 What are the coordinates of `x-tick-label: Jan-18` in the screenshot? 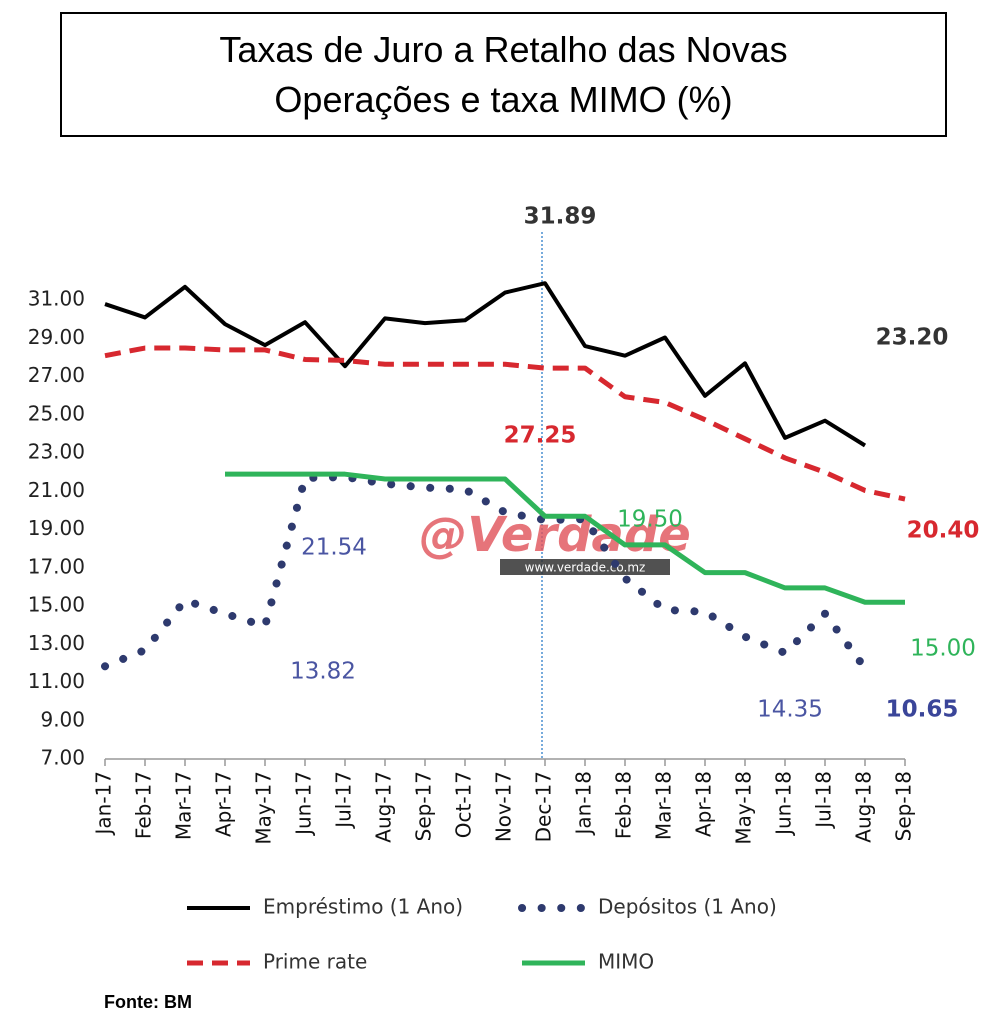 It's located at (584, 804).